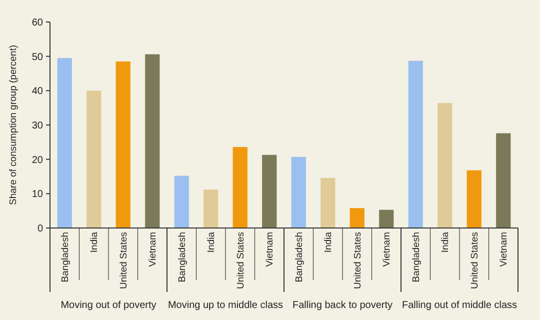  I want to click on y-tick-label: 60, so click(38, 23).